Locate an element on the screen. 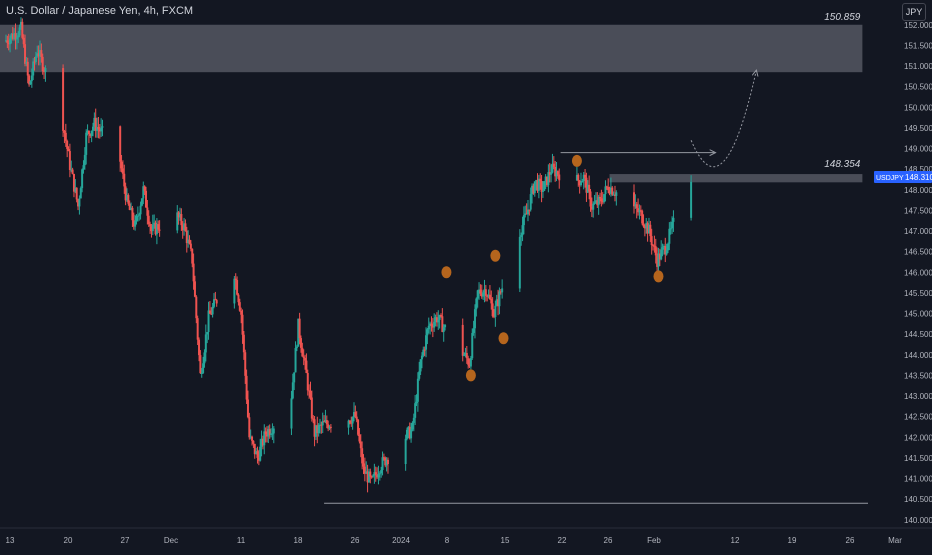  time-axis-bg is located at coordinates (466, 539).